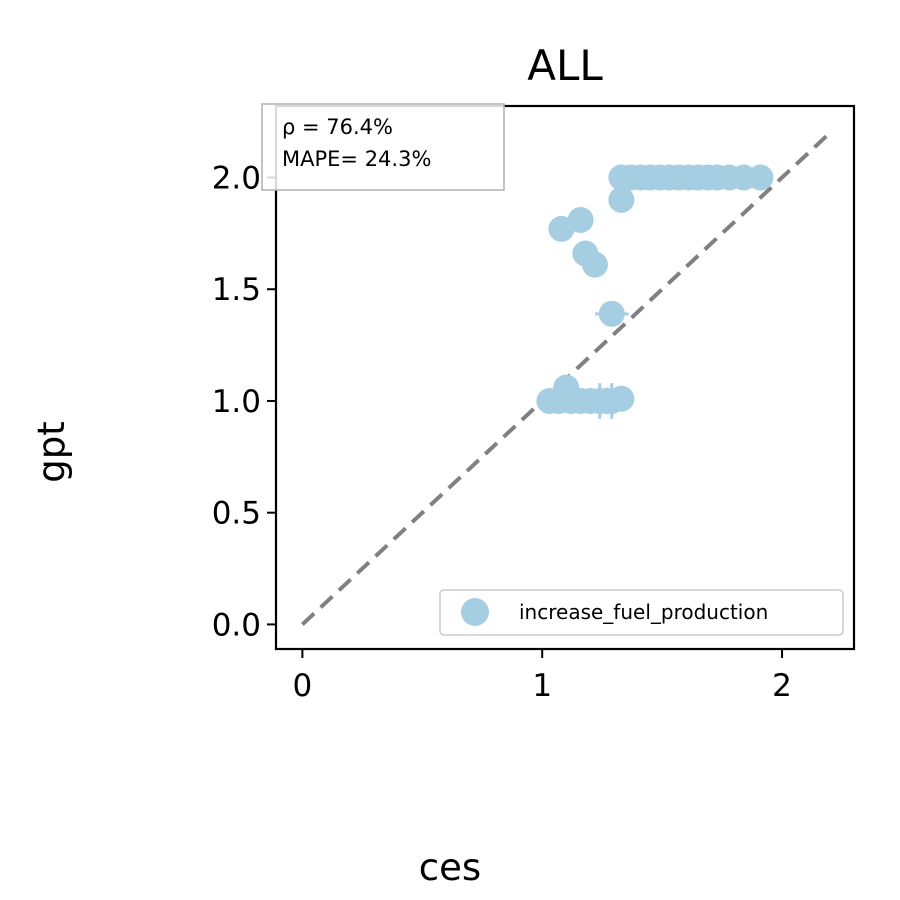 This screenshot has height=900, width=900. I want to click on legend-label: increase_fuel_production, so click(643, 612).